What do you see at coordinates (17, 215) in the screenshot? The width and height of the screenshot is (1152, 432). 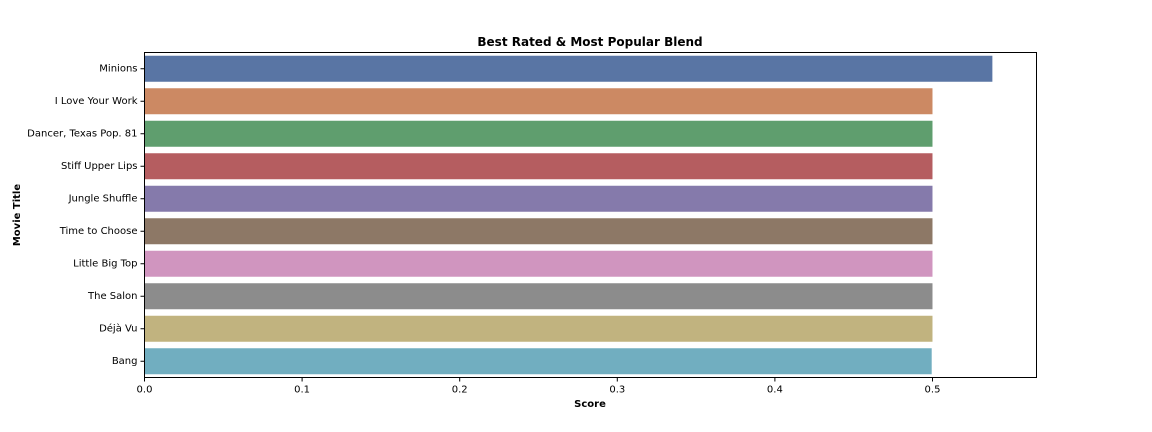 I see `y-axis-label: Movie Title` at bounding box center [17, 215].